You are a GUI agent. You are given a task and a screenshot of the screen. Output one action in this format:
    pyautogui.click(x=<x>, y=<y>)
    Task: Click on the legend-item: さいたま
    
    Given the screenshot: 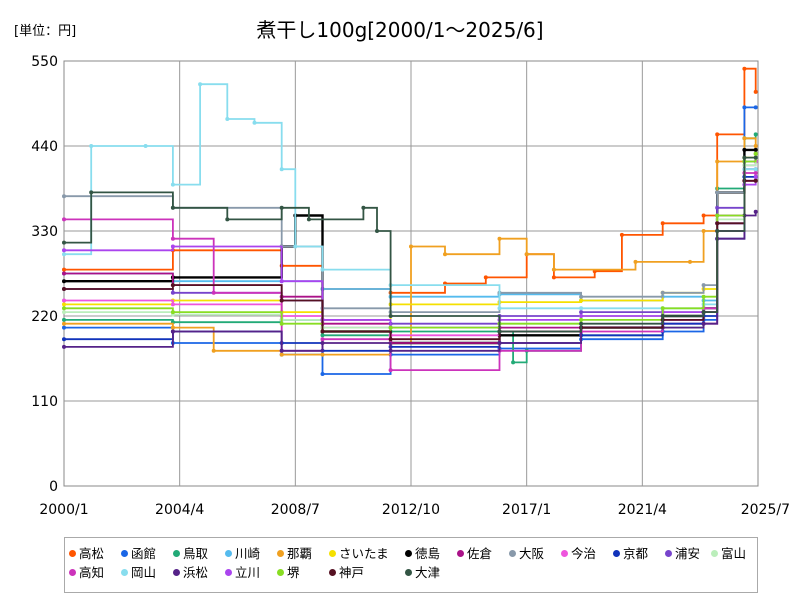 What is the action you would take?
    pyautogui.click(x=359, y=554)
    